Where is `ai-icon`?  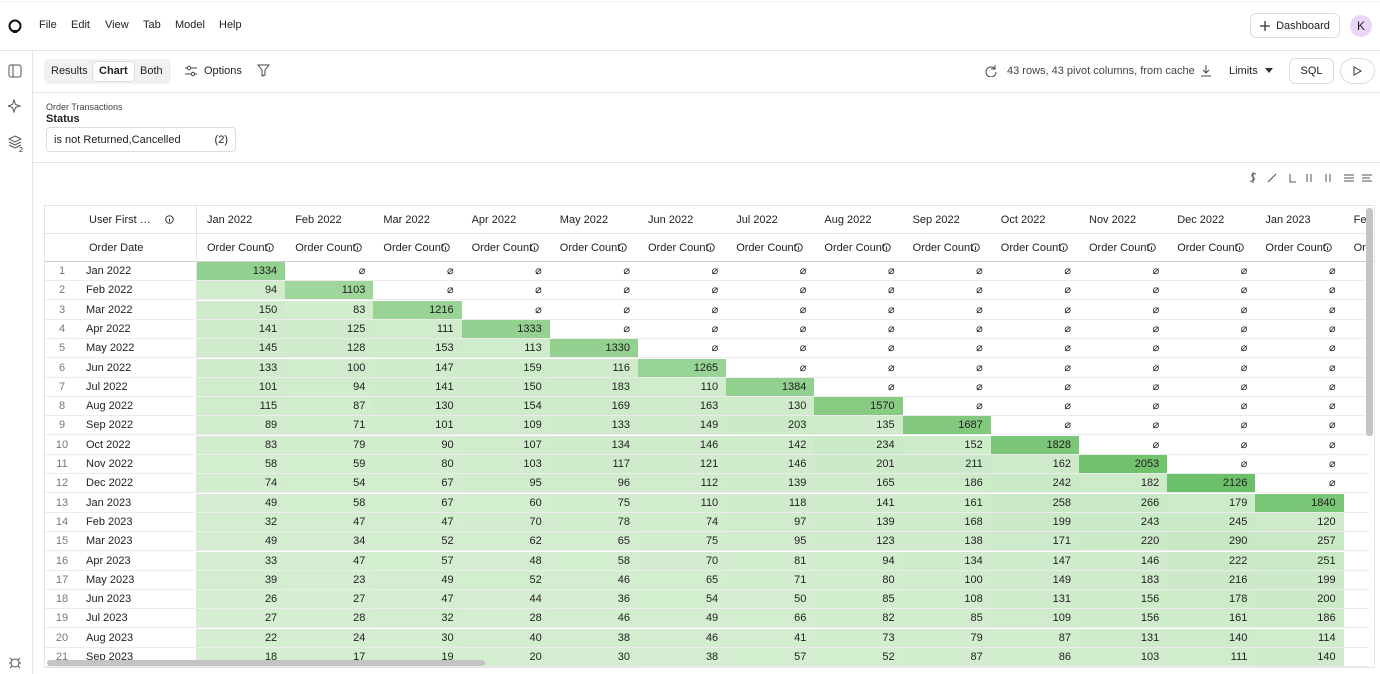 ai-icon is located at coordinates (15, 106).